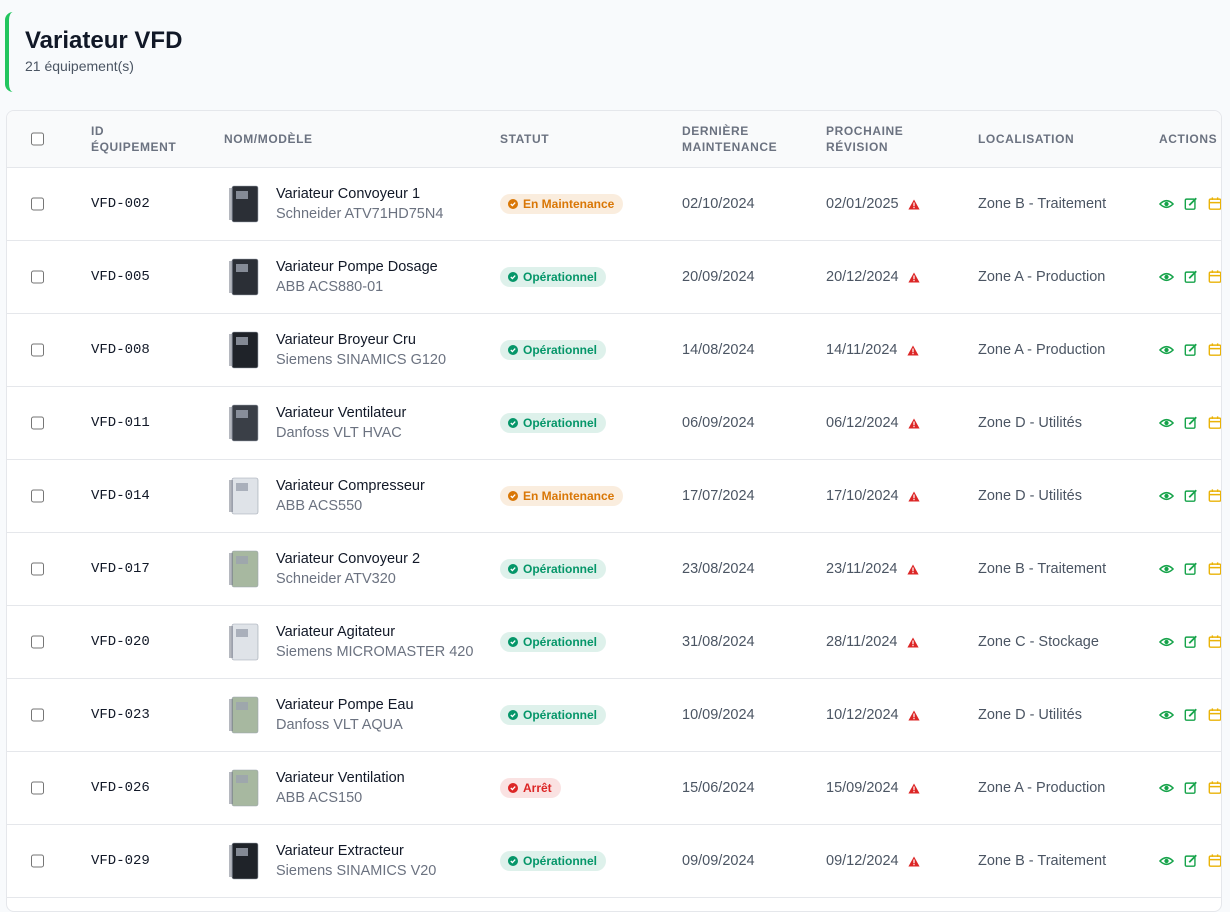 The width and height of the screenshot is (1230, 912). Describe the element at coordinates (37, 139) in the screenshot. I see `select-all-checkbox` at that location.